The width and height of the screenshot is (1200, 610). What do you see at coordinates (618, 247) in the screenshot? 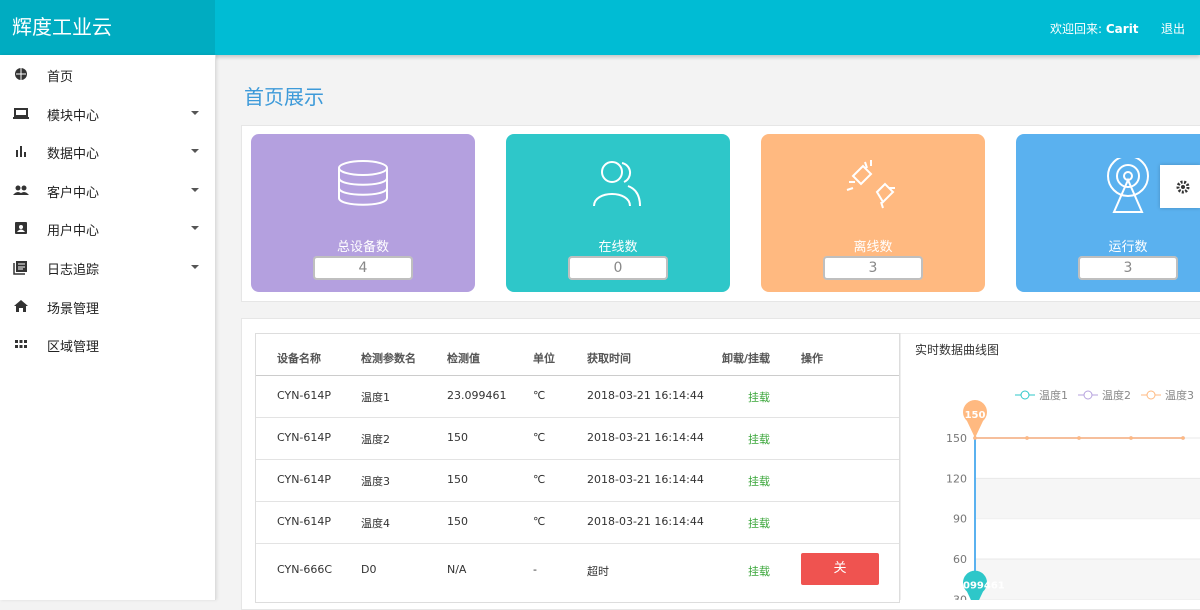
I see `stat-label: 在线数` at bounding box center [618, 247].